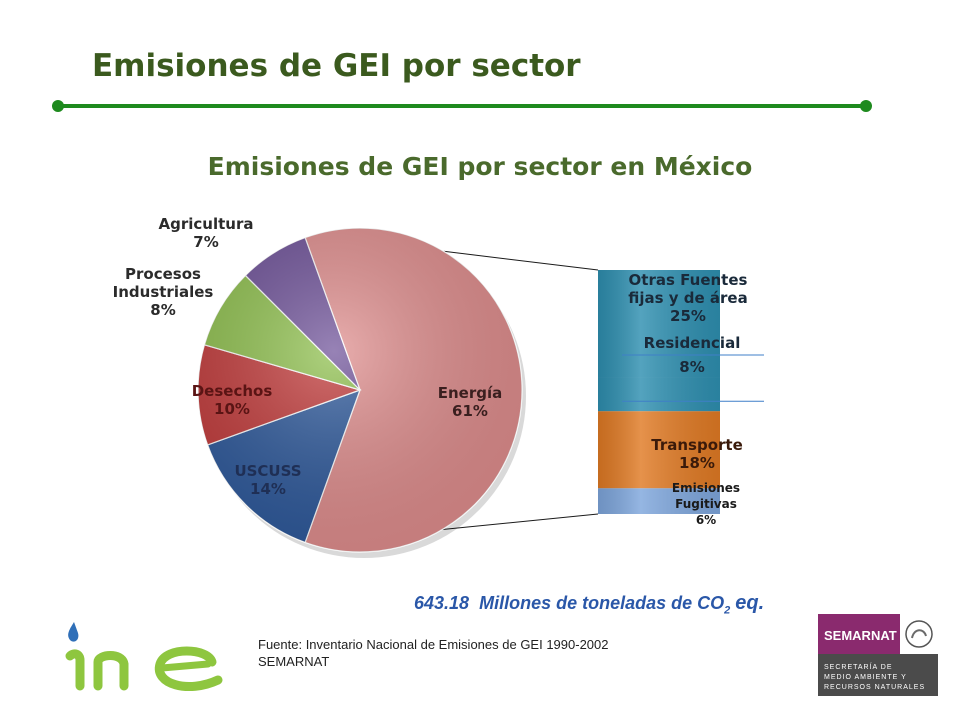 The height and width of the screenshot is (720, 960). I want to click on total-eq: eq., so click(750, 603).